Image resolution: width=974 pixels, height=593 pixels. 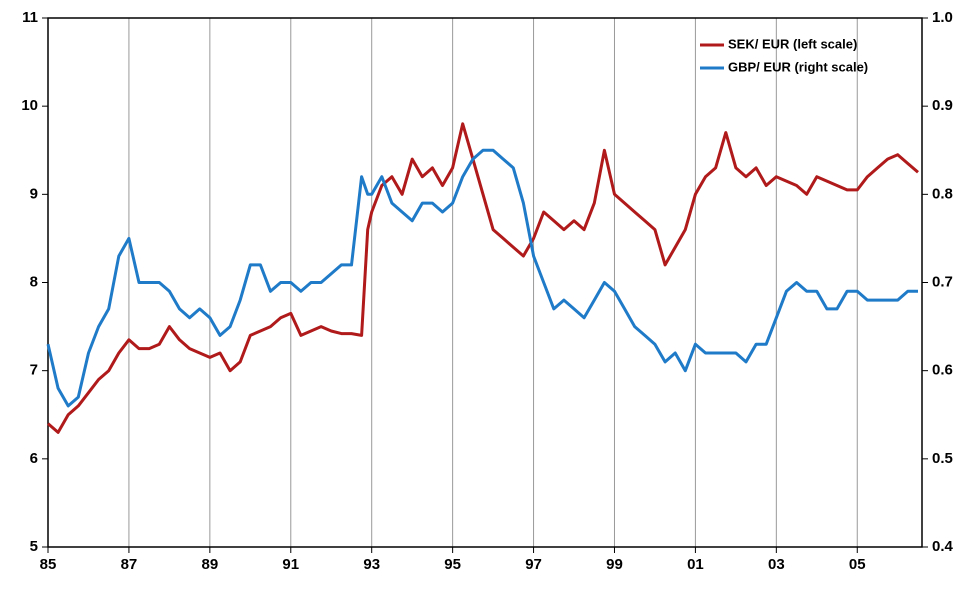 I want to click on y-tick-label: 6, so click(x=34, y=458).